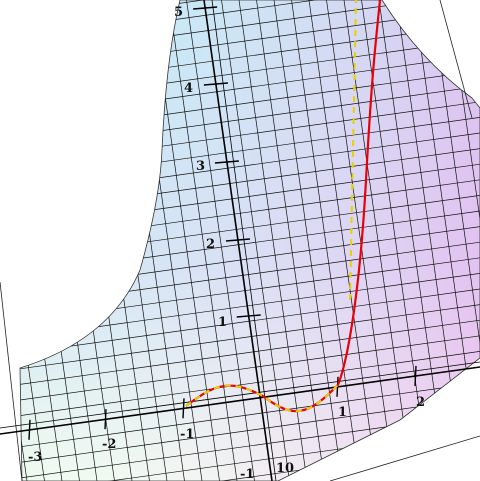 This screenshot has height=481, width=480. I want to click on x-axis-line, so click(240, 400).